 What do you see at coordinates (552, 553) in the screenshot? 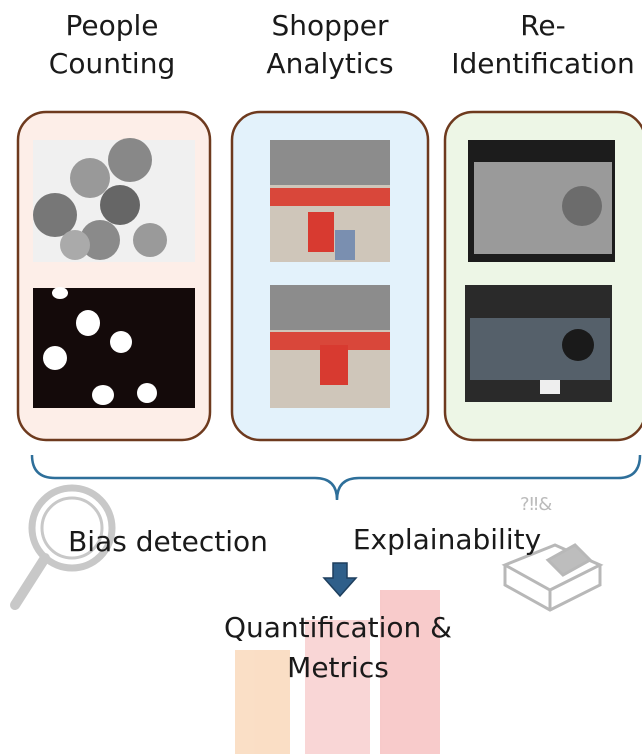
I see `box-icon: ?‼&` at bounding box center [552, 553].